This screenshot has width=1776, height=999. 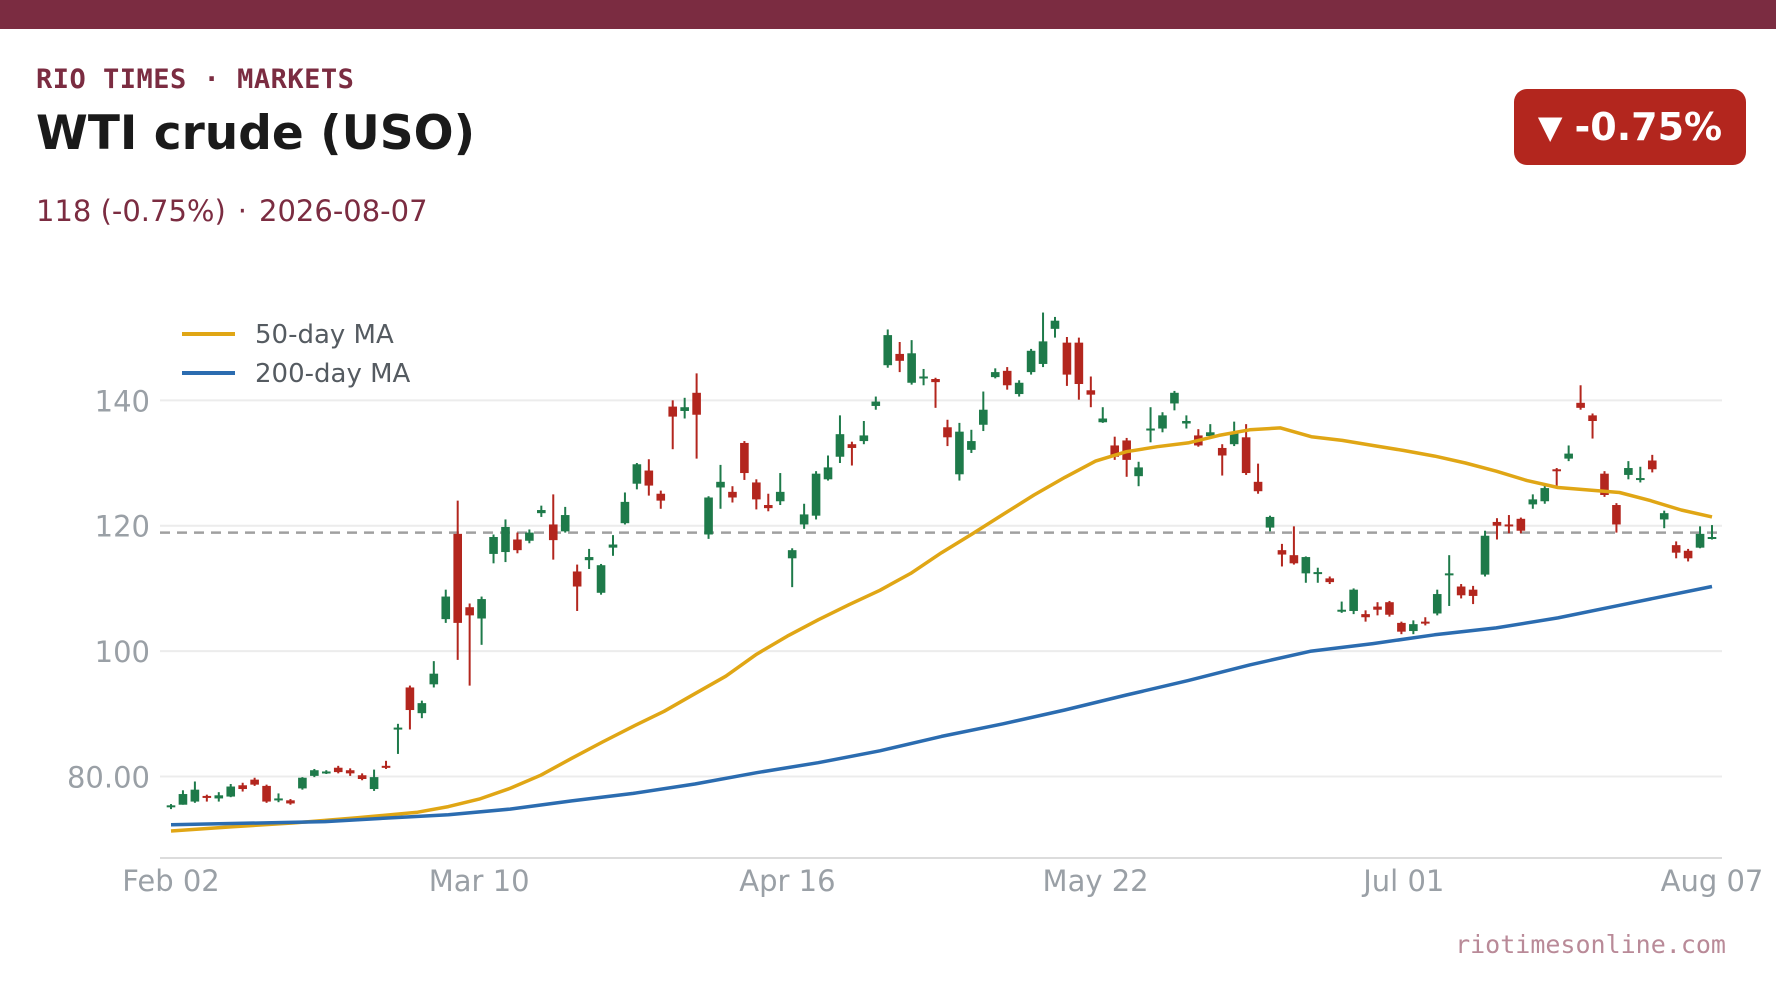 What do you see at coordinates (479, 881) in the screenshot?
I see `x-tick-label: Mar 10` at bounding box center [479, 881].